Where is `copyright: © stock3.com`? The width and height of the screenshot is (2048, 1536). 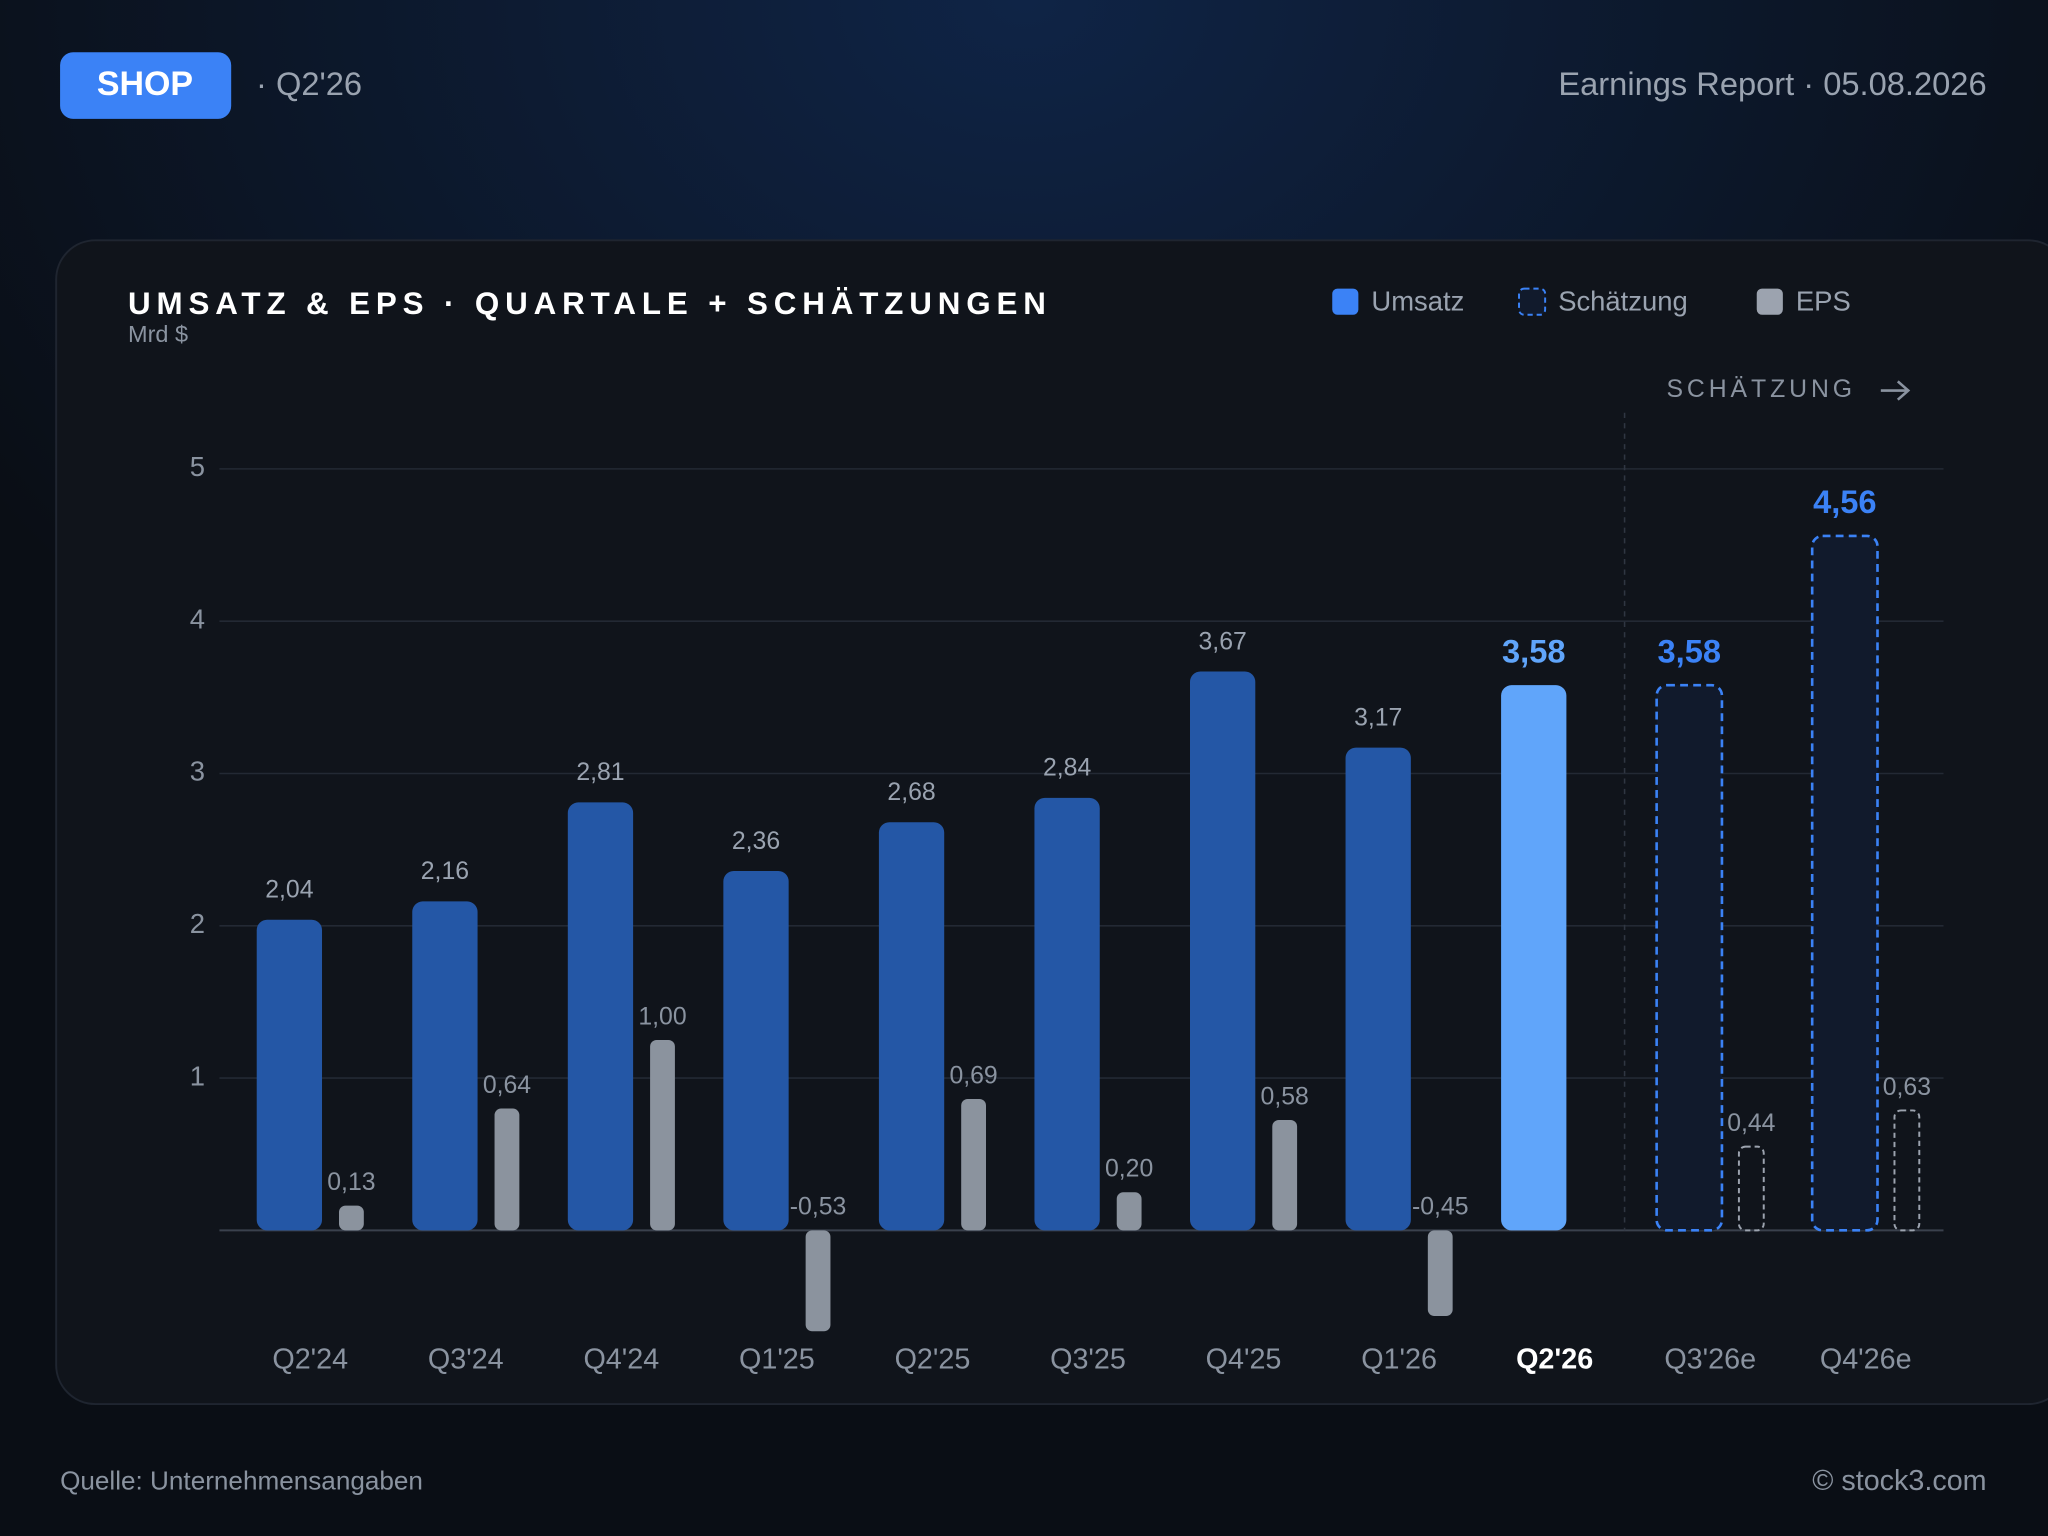 copyright: © stock3.com is located at coordinates (1899, 1481).